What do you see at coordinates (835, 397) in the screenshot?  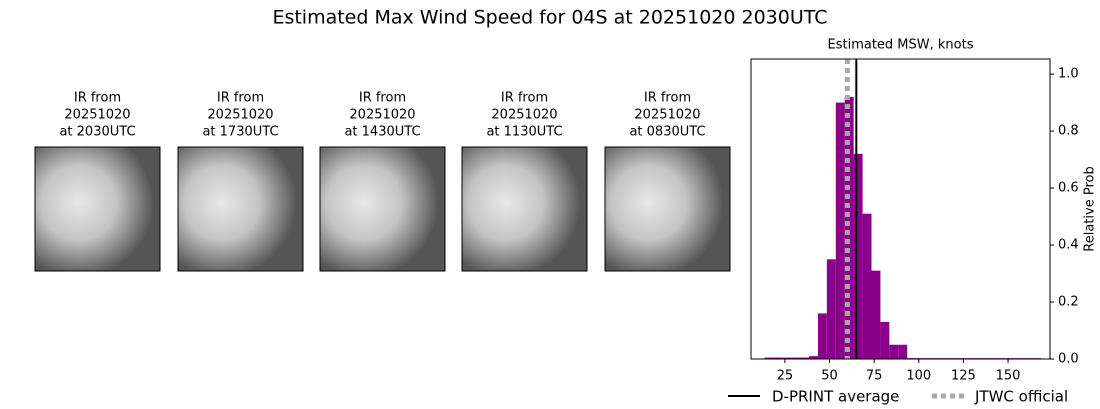 I see `legend-label: D-PRINT average` at bounding box center [835, 397].